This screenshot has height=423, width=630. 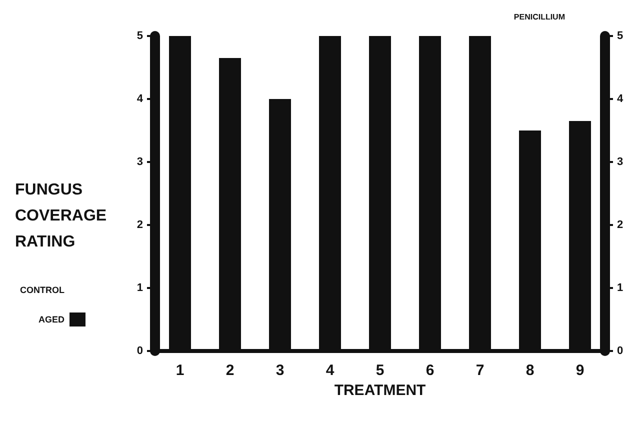 I want to click on y2-tick-label: 1, so click(x=620, y=288).